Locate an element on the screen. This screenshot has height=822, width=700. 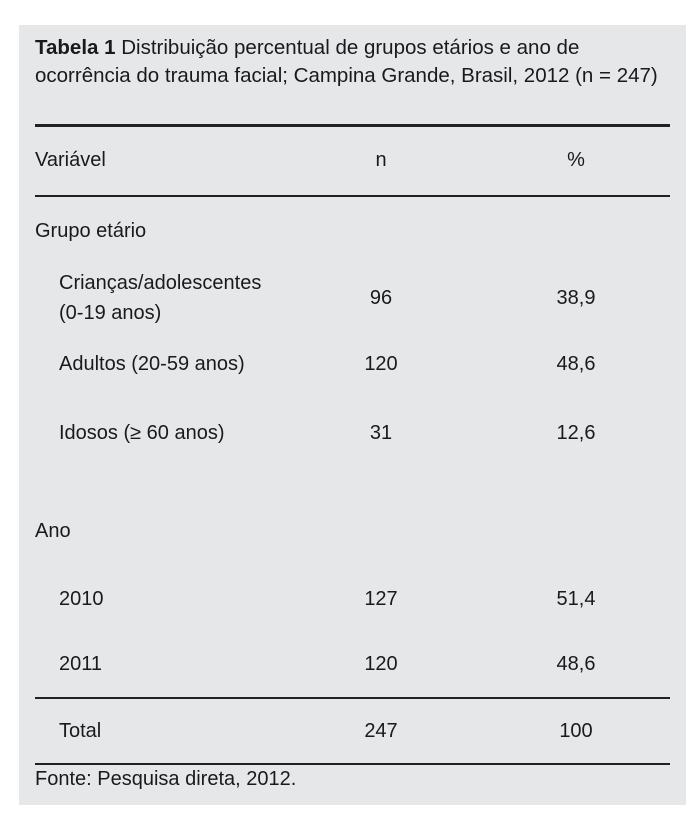
total-pct: 100 is located at coordinates (576, 731).